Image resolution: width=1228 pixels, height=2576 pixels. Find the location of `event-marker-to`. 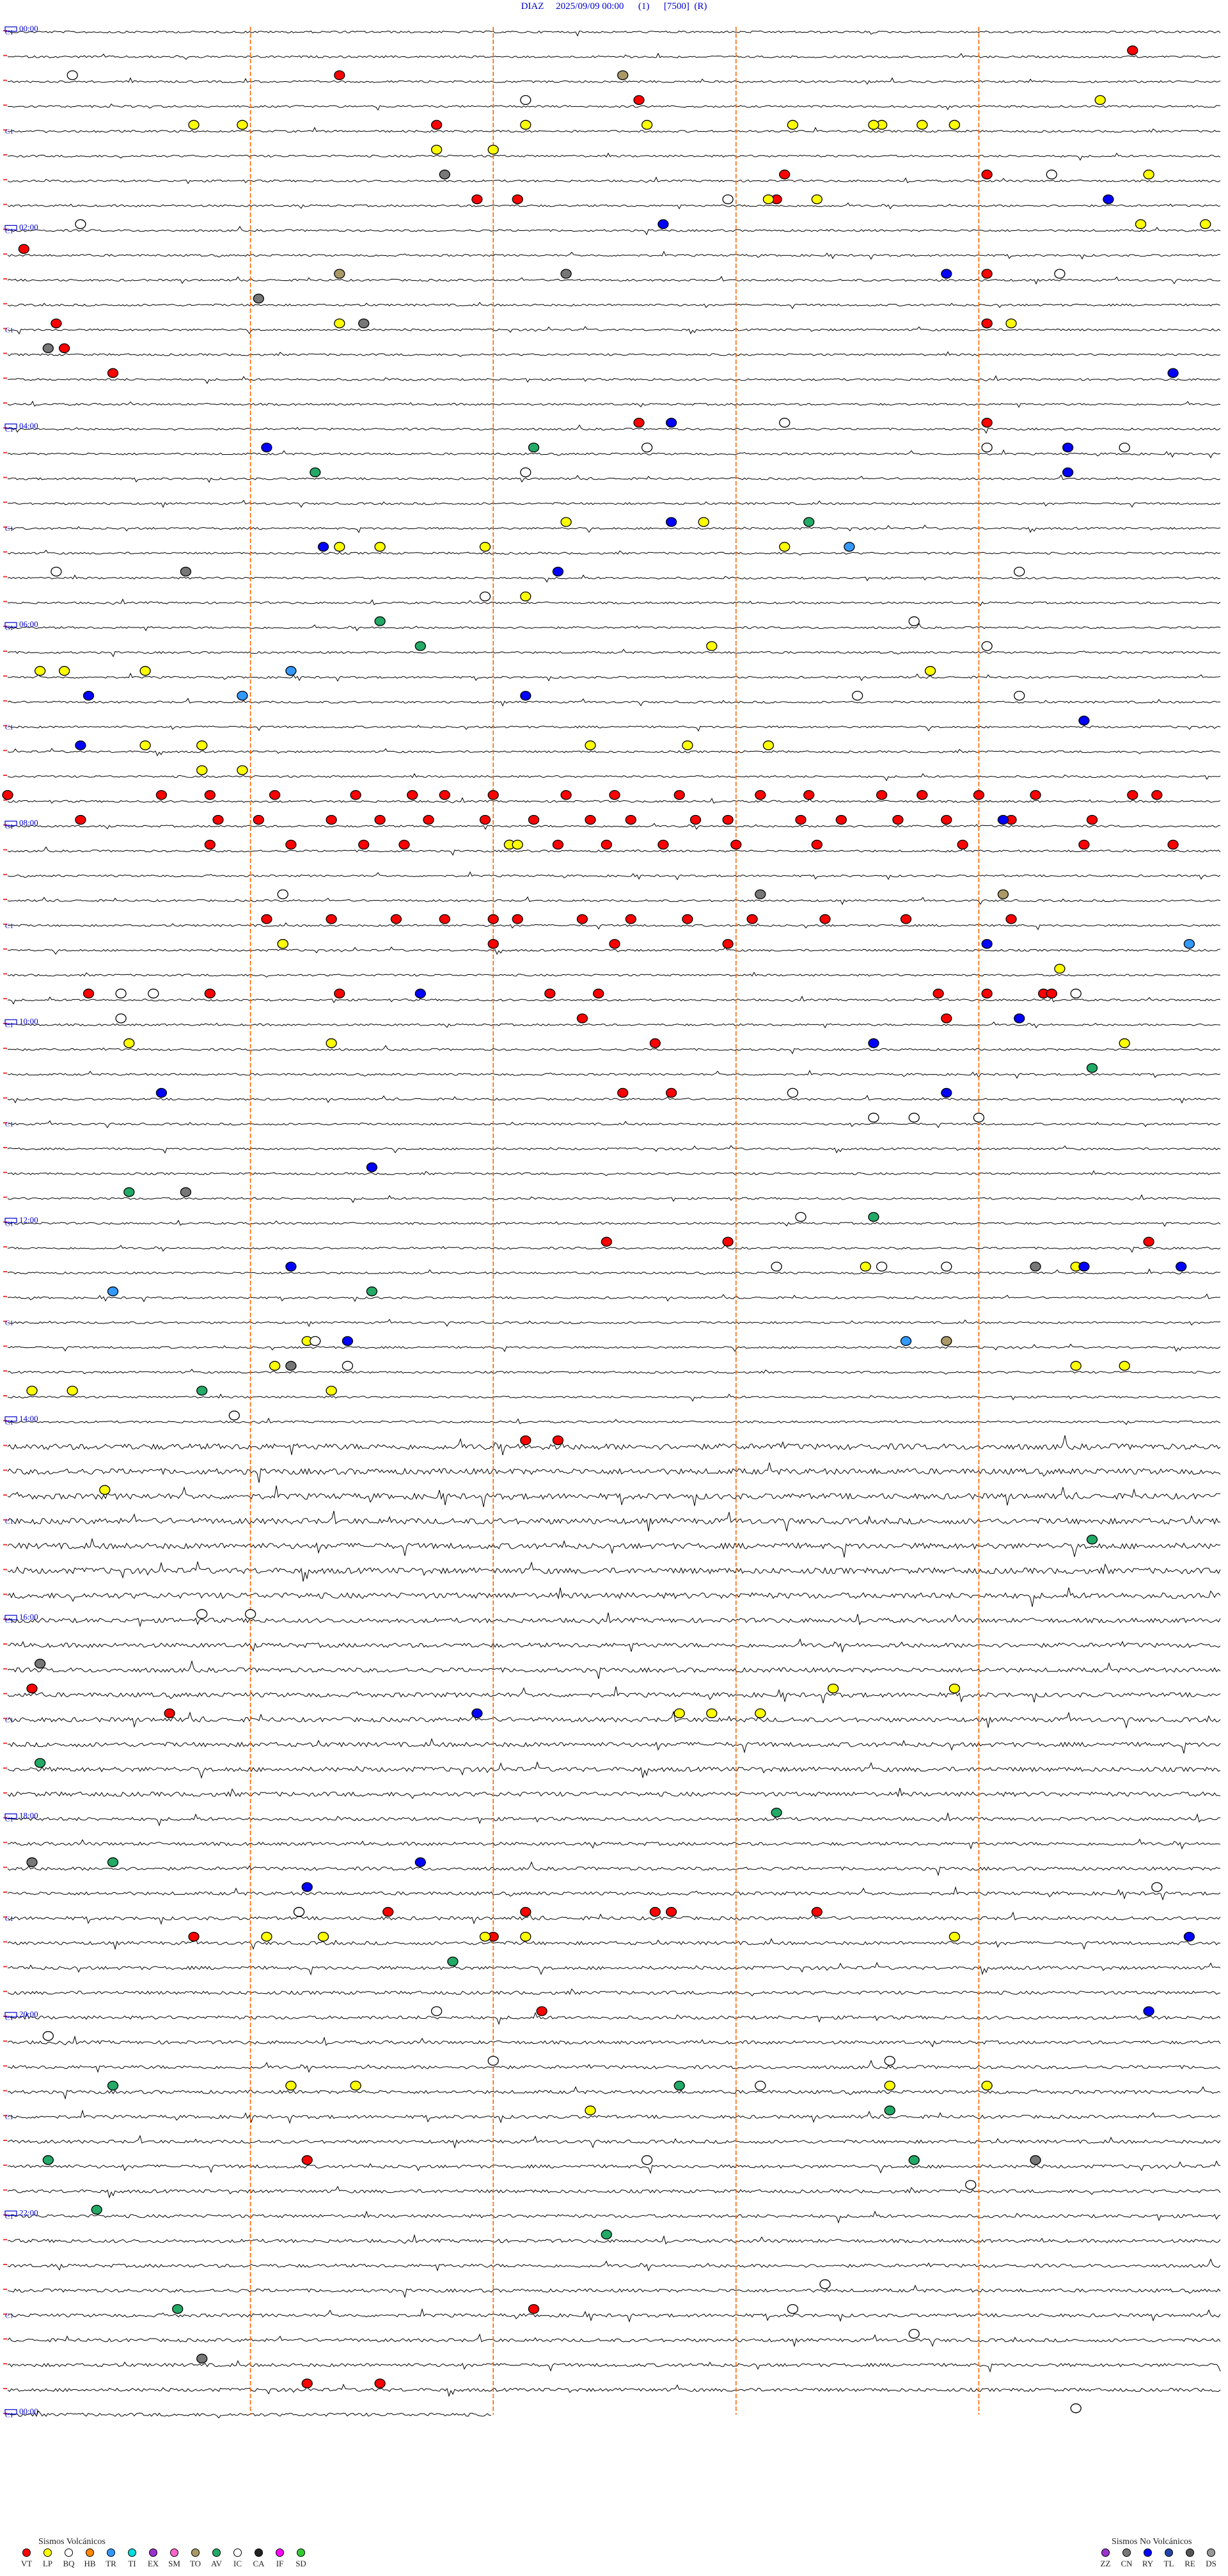

event-marker-to is located at coordinates (623, 75).